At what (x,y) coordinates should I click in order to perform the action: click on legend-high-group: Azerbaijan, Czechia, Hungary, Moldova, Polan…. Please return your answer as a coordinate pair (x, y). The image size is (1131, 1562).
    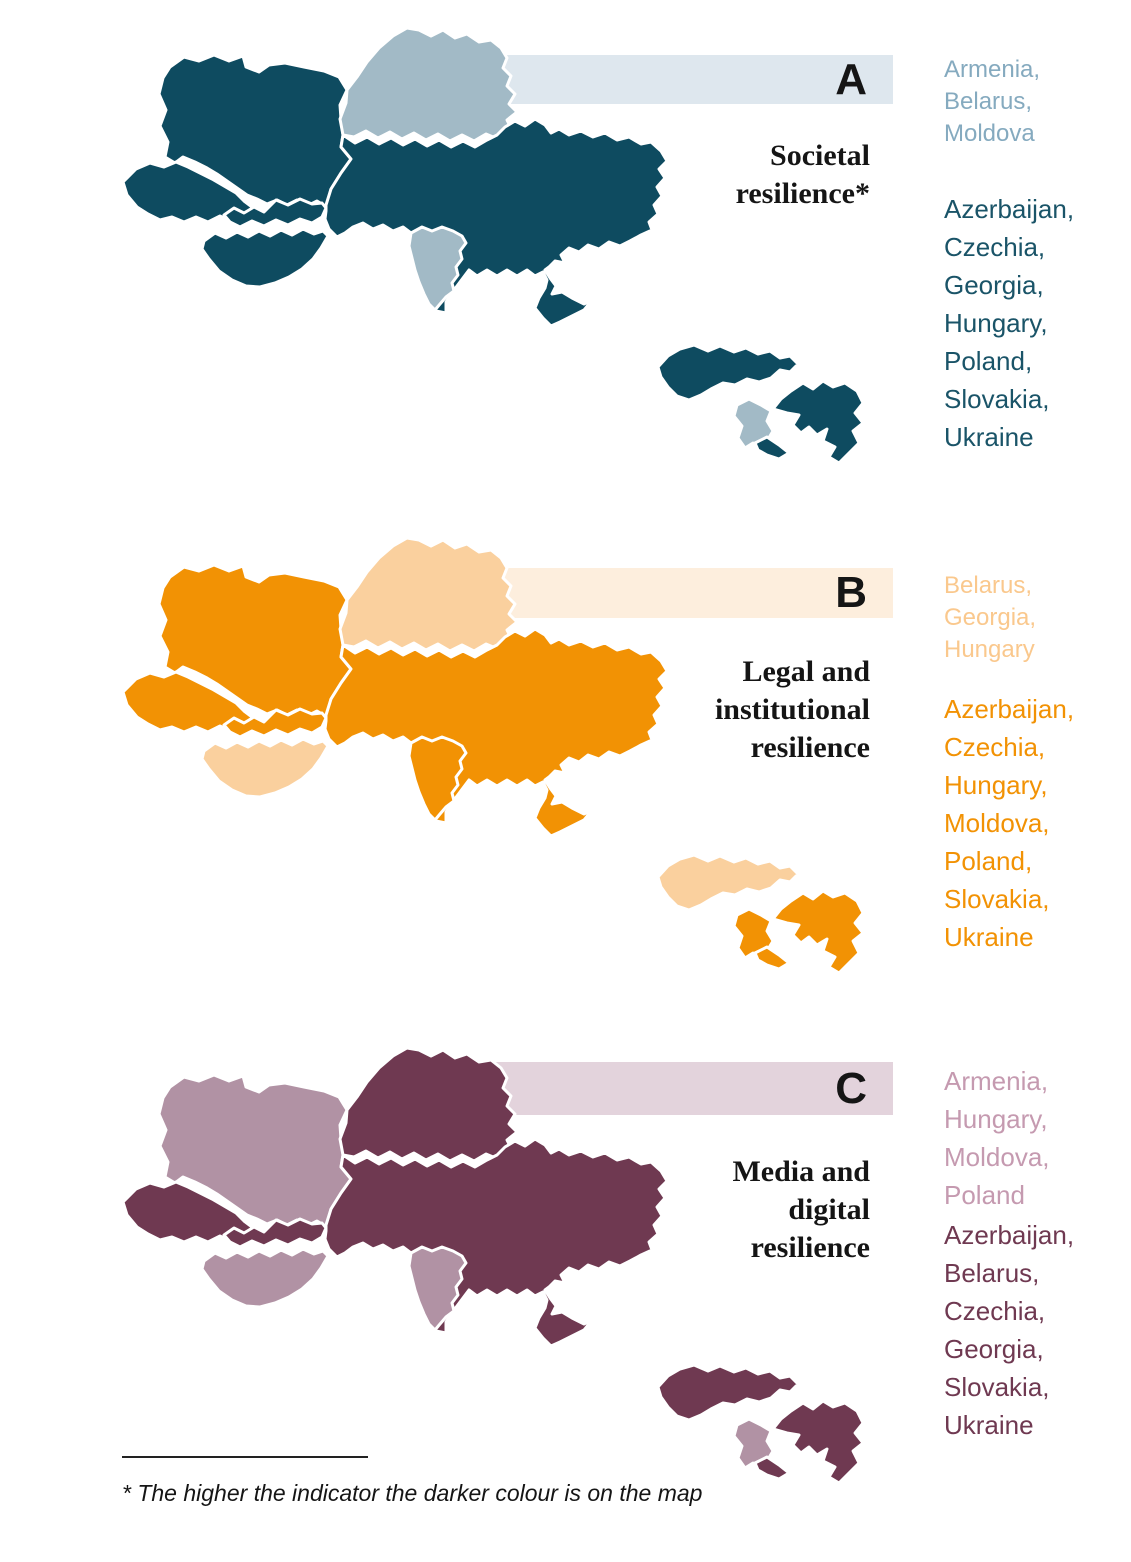
    Looking at the image, I should click on (1009, 823).